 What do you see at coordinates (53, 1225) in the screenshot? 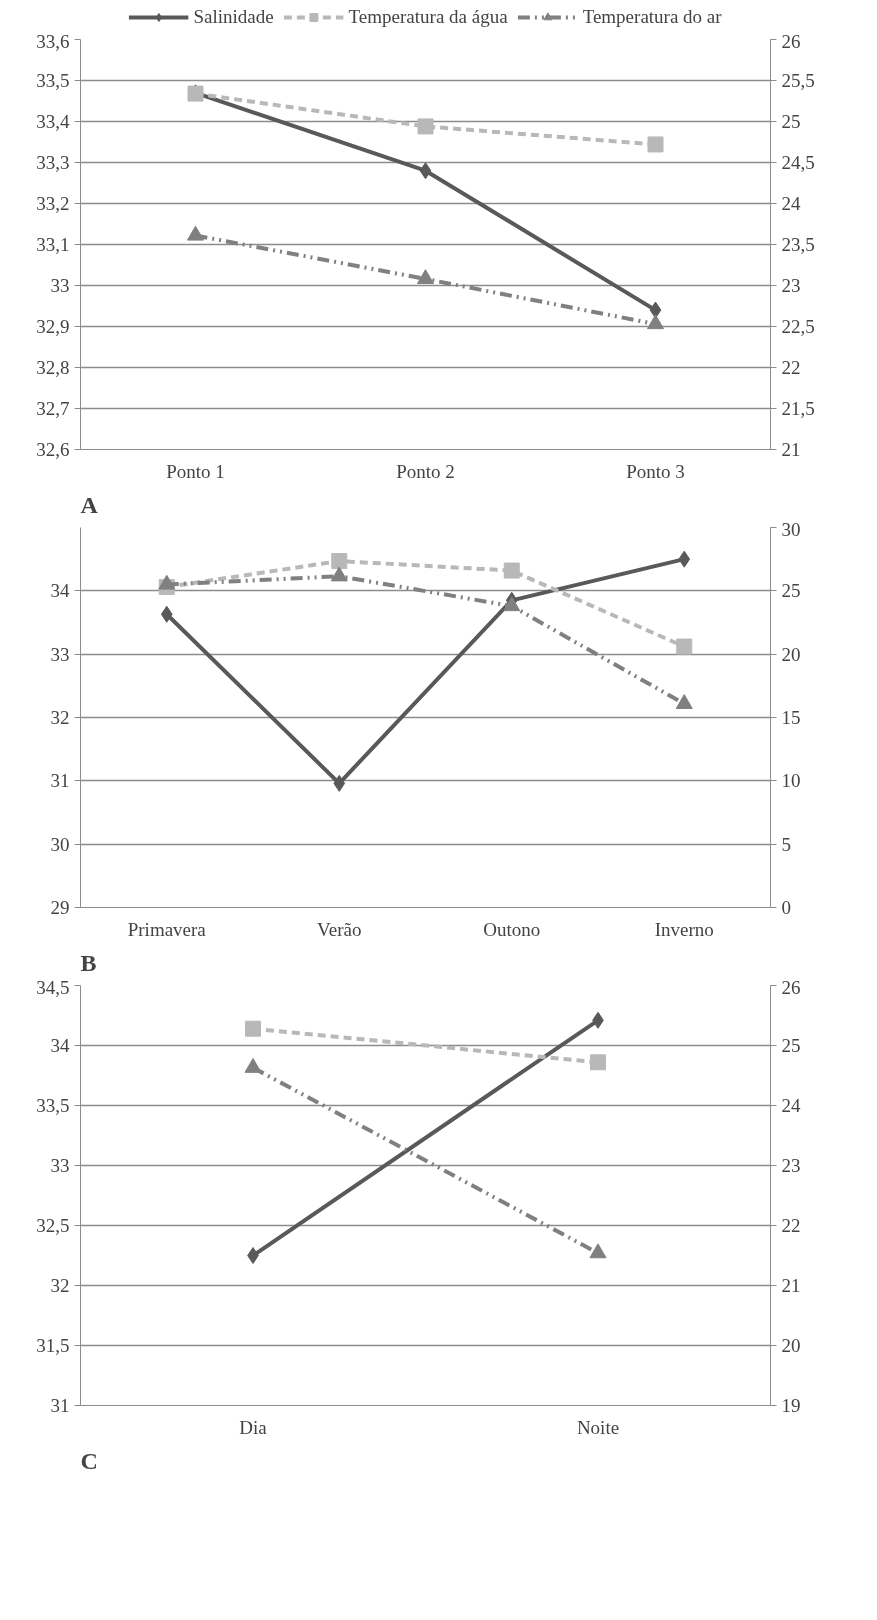
I see `y-tick-label: 32,5` at bounding box center [53, 1225].